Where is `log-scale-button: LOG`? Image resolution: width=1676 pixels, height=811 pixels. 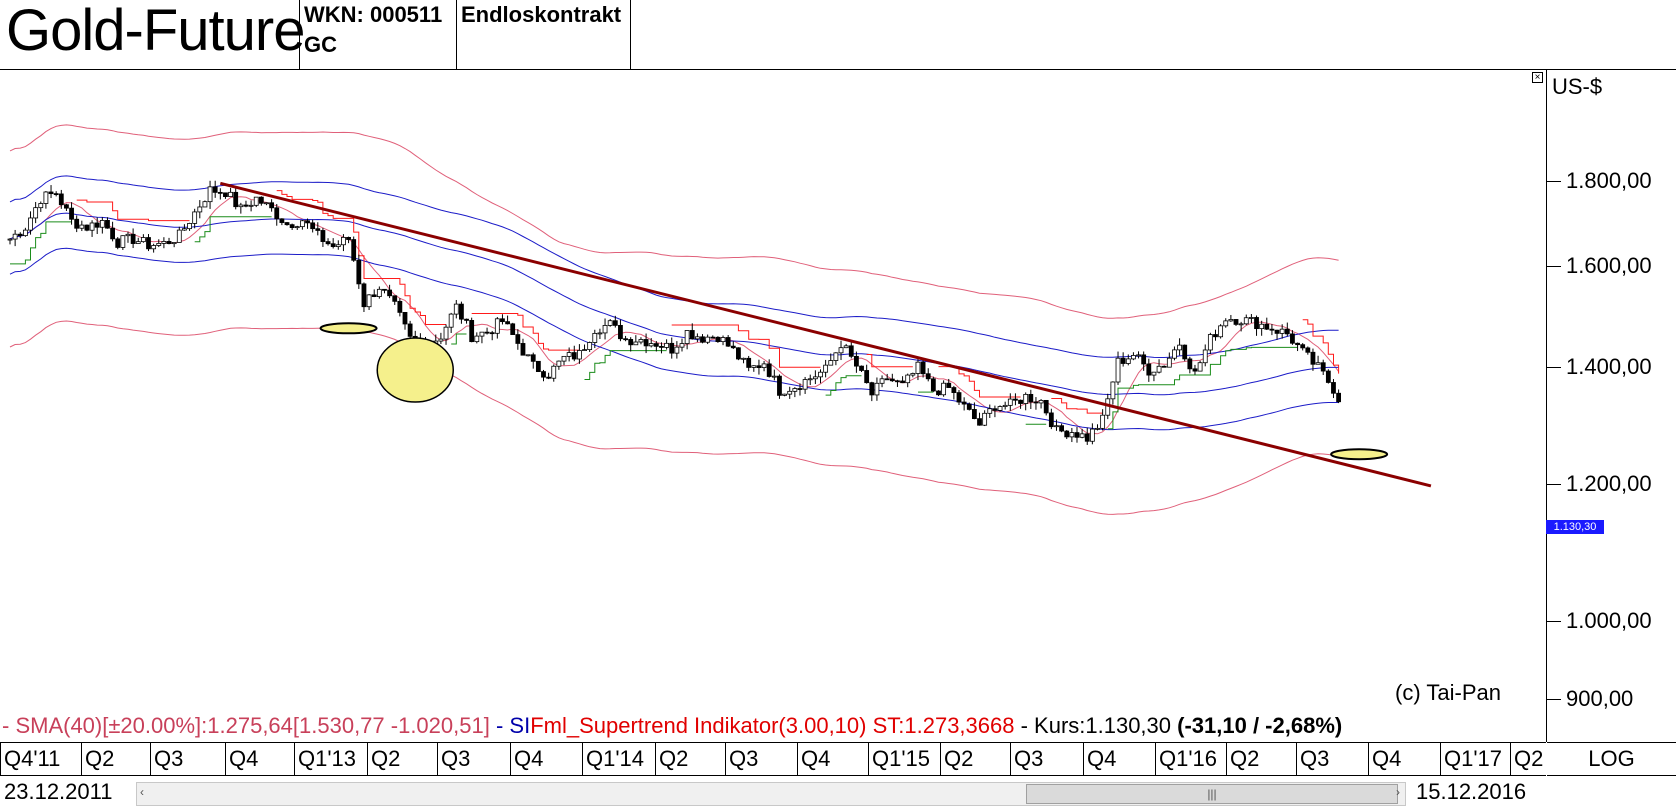
log-scale-button: LOG is located at coordinates (1611, 759).